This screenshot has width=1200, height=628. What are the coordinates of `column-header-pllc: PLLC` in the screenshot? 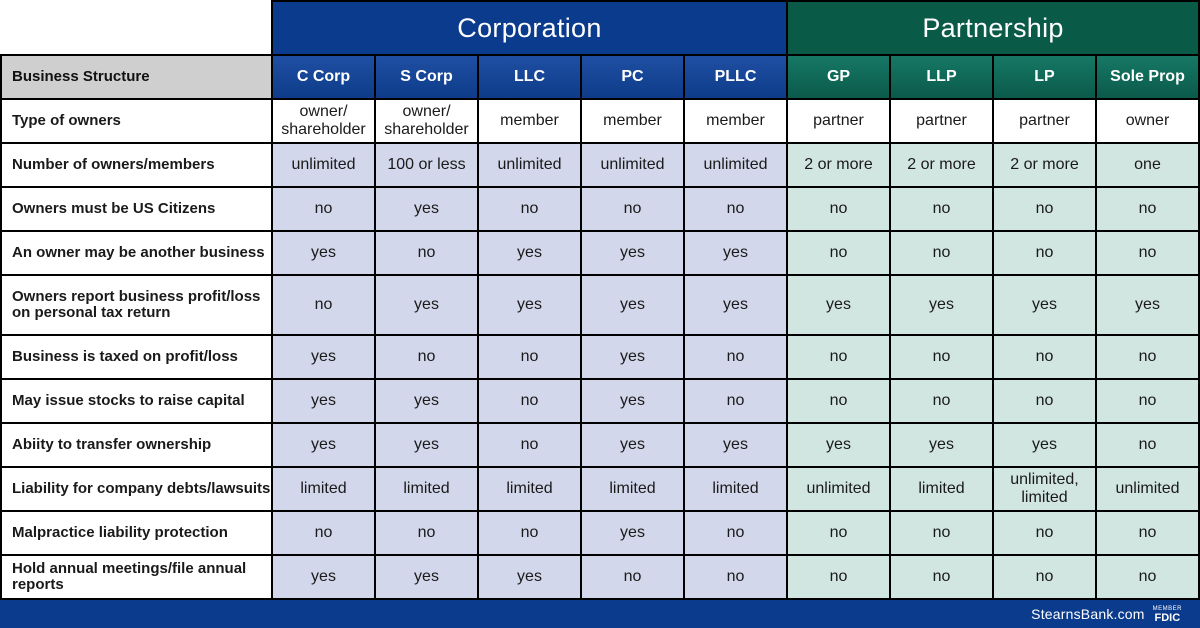 It's located at (736, 78).